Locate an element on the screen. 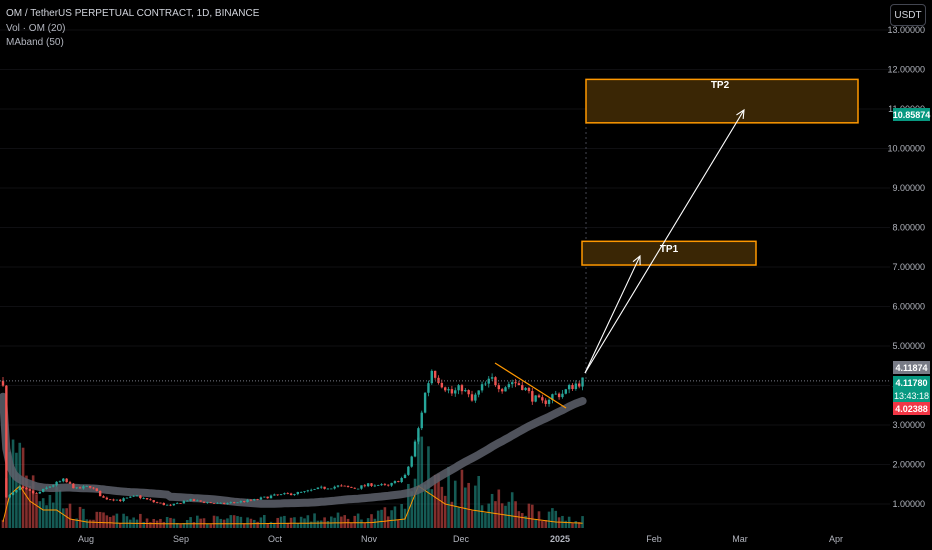 This screenshot has height=550, width=932. volume-indicator-label: Vol · OM (20) is located at coordinates (36, 28).